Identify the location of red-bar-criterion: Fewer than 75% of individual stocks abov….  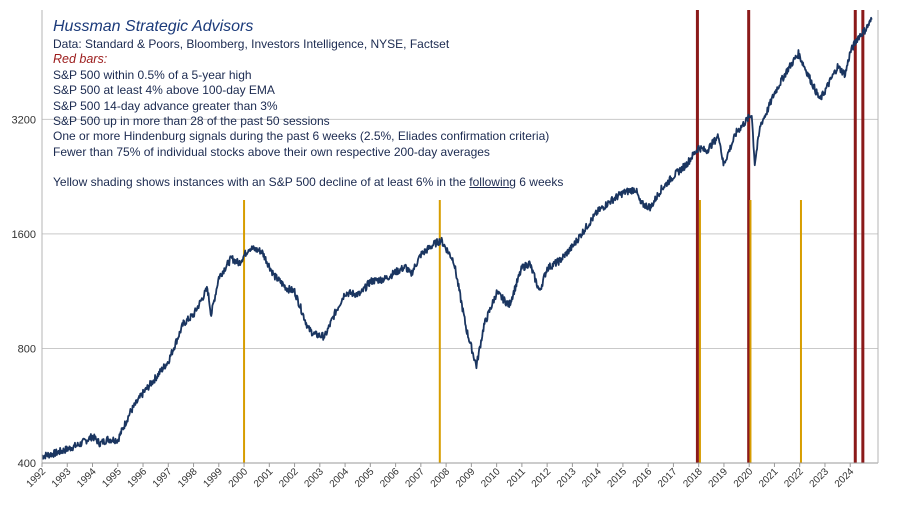
(271, 151).